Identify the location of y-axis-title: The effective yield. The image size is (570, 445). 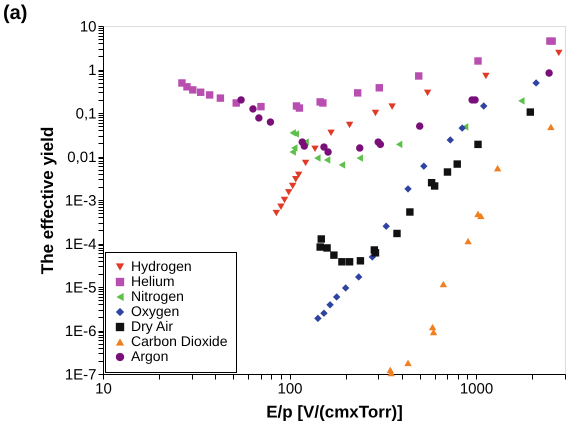
(47, 200).